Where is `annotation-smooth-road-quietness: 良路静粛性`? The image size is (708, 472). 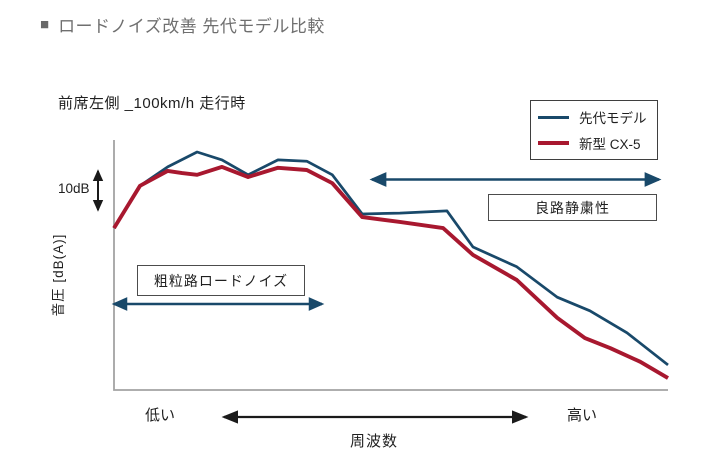
annotation-smooth-road-quietness: 良路静粛性 is located at coordinates (572, 207).